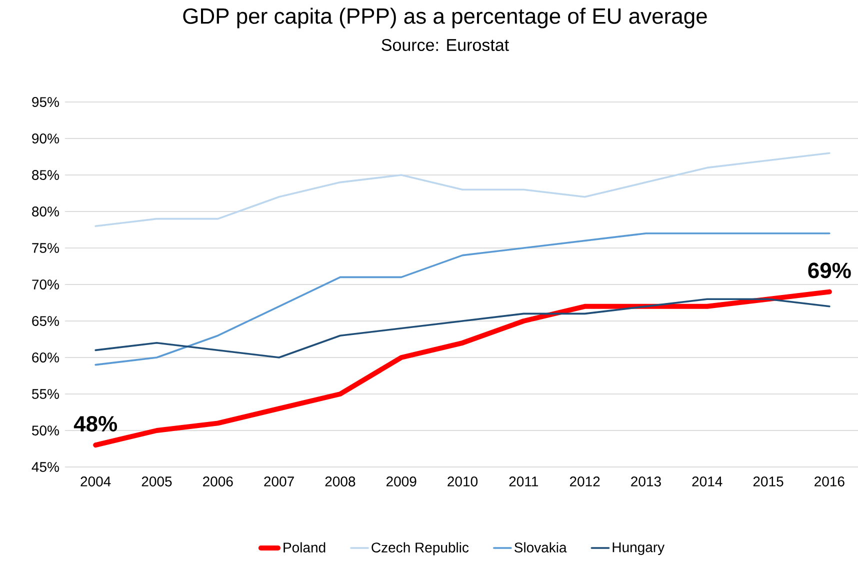  I want to click on y-tick-label: 45%, so click(45, 467).